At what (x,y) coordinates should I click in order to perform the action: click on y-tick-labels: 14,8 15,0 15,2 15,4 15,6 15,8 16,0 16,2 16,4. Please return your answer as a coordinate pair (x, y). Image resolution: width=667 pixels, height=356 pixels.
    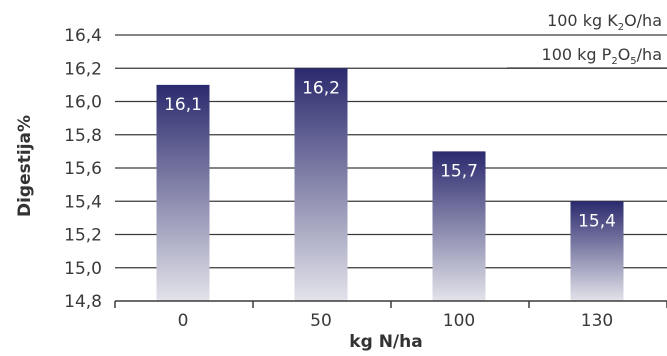
    Looking at the image, I should click on (83, 169).